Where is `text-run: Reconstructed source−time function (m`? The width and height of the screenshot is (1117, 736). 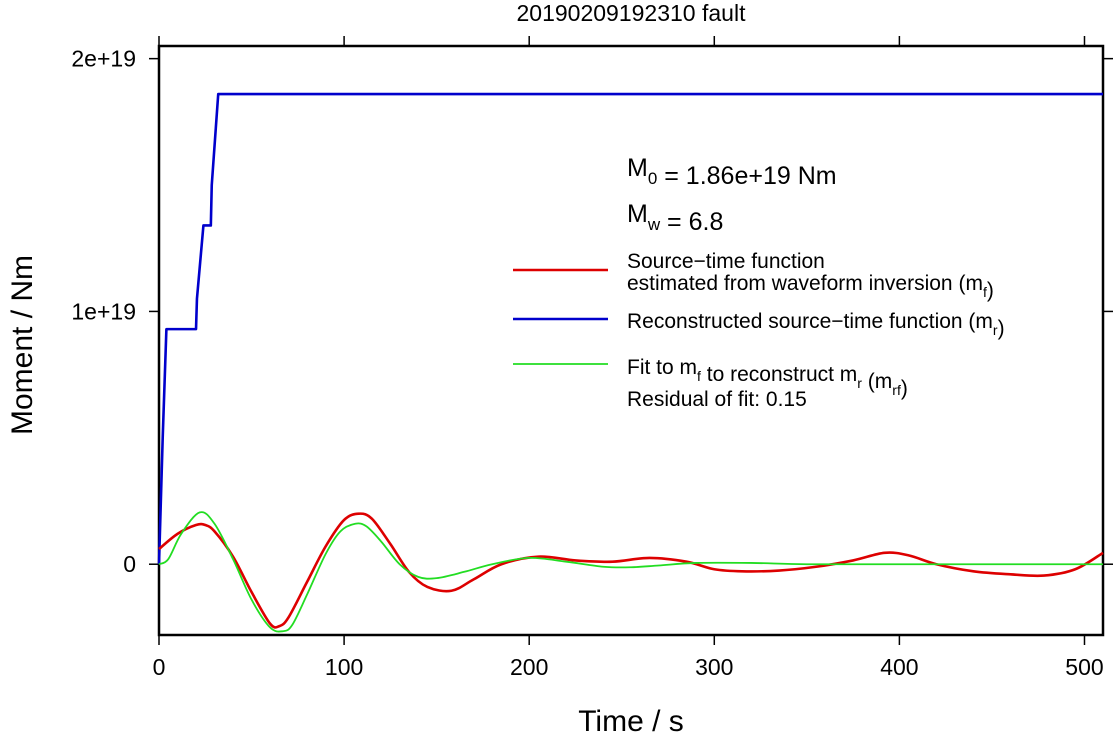 text-run: Reconstructed source−time function (m is located at coordinates (810, 321).